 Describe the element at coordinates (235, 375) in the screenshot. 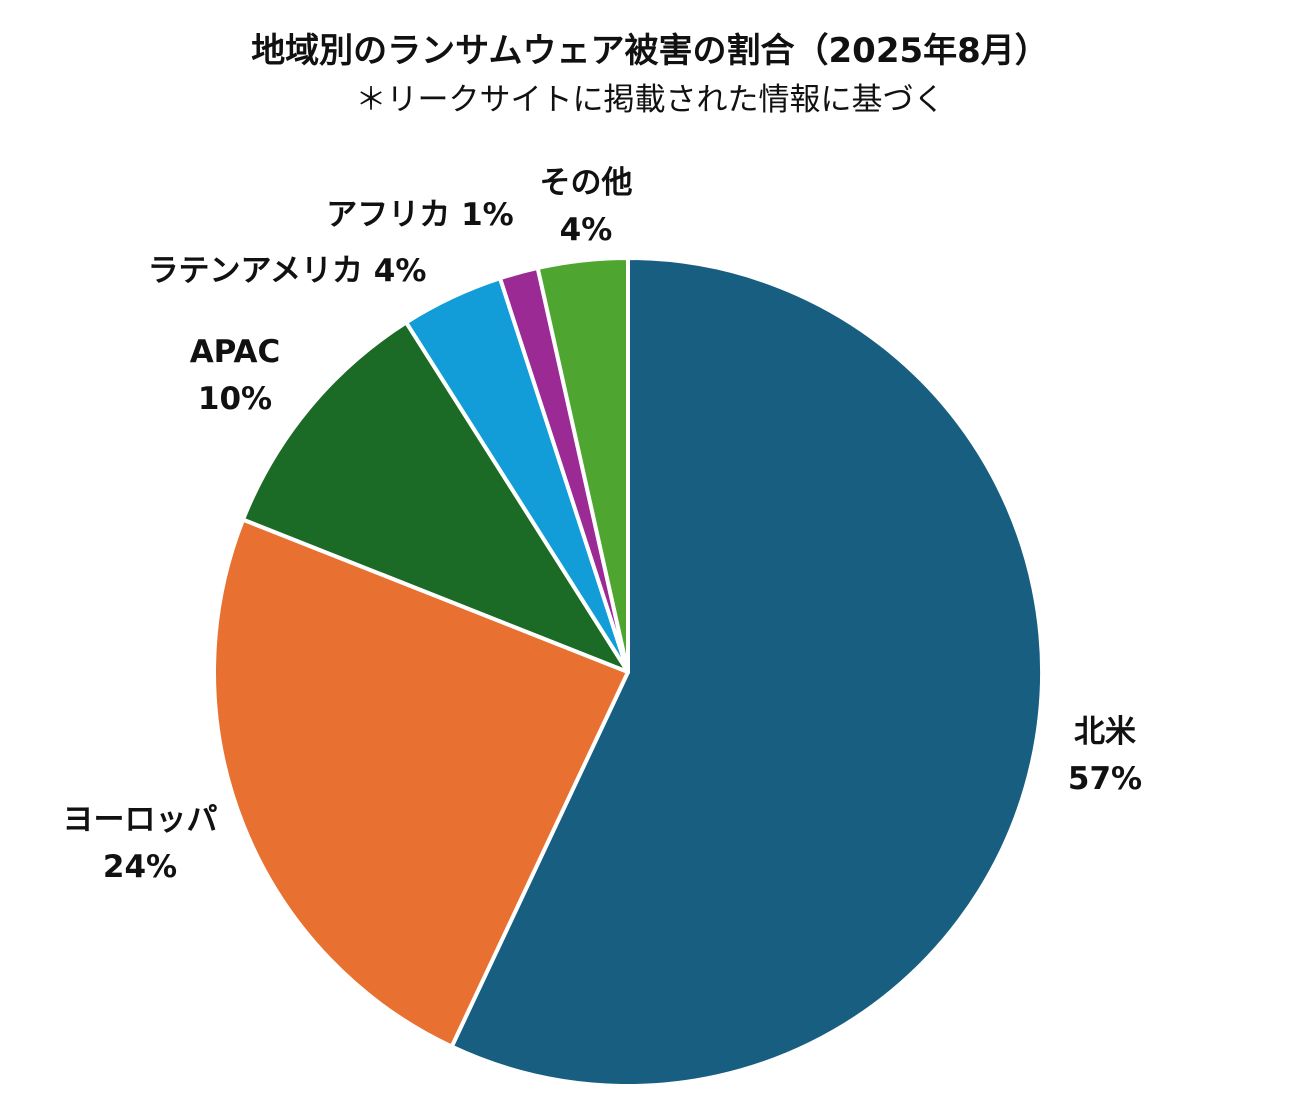

I see `slice-label-2: APAC 10%` at that location.